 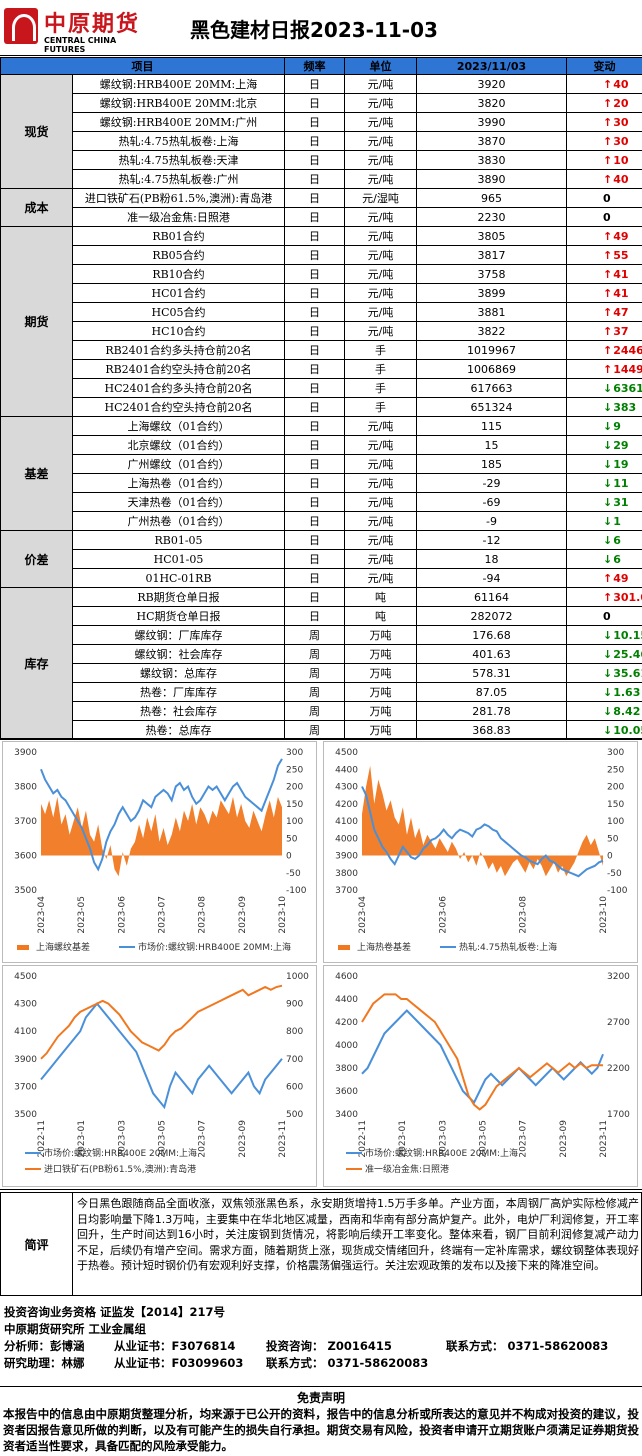 I want to click on change-value: 41, so click(x=621, y=274).